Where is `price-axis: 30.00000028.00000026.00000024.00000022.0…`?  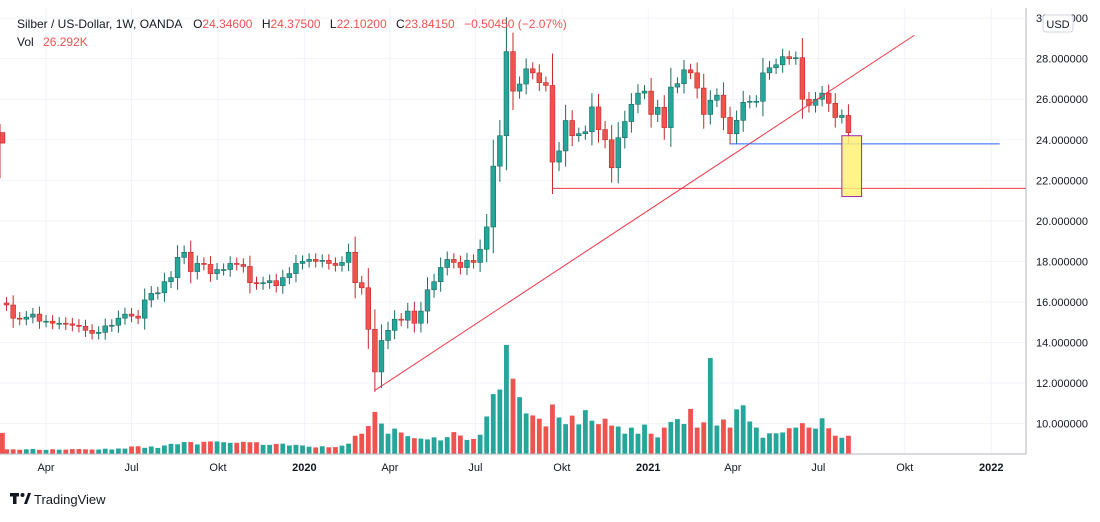 price-axis: 30.00000028.00000026.00000024.00000022.0… is located at coordinates (1062, 221).